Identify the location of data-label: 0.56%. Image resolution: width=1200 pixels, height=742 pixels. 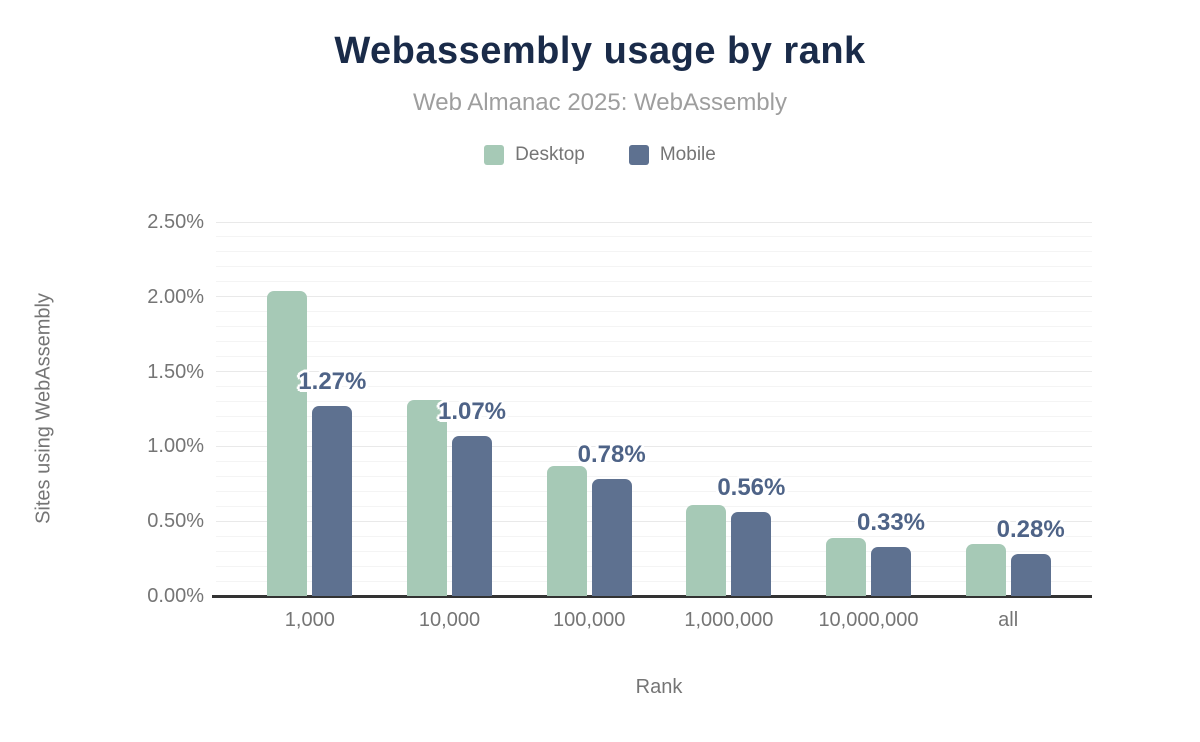
(751, 488).